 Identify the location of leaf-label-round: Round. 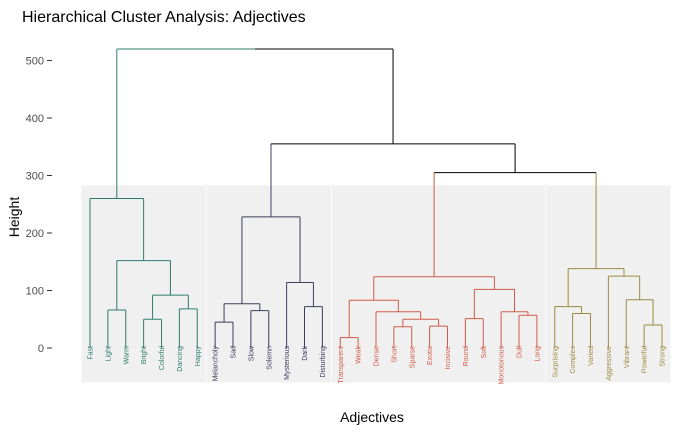
(466, 356).